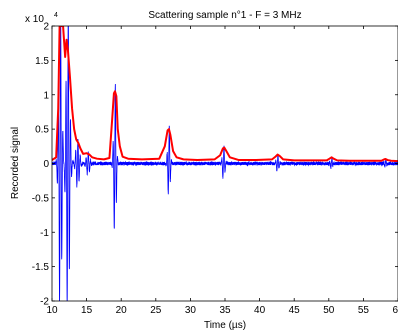 This screenshot has width=398, height=331. What do you see at coordinates (42, 61) in the screenshot?
I see `y-tick-label: 1.5` at bounding box center [42, 61].